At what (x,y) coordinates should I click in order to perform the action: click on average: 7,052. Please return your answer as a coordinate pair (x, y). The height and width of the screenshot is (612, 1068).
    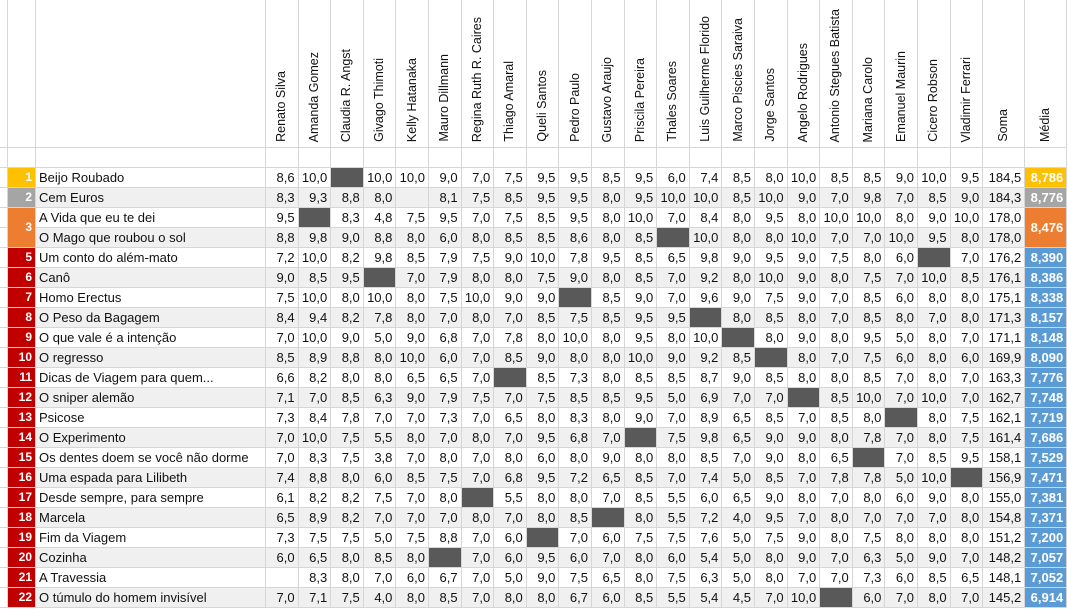
    Looking at the image, I should click on (1046, 578).